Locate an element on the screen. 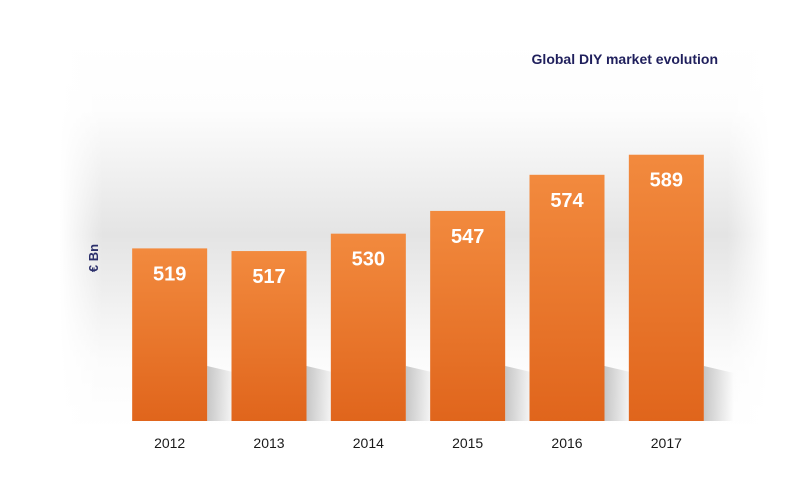 The height and width of the screenshot is (481, 800). x-tick-2014: 2014 is located at coordinates (368, 443).